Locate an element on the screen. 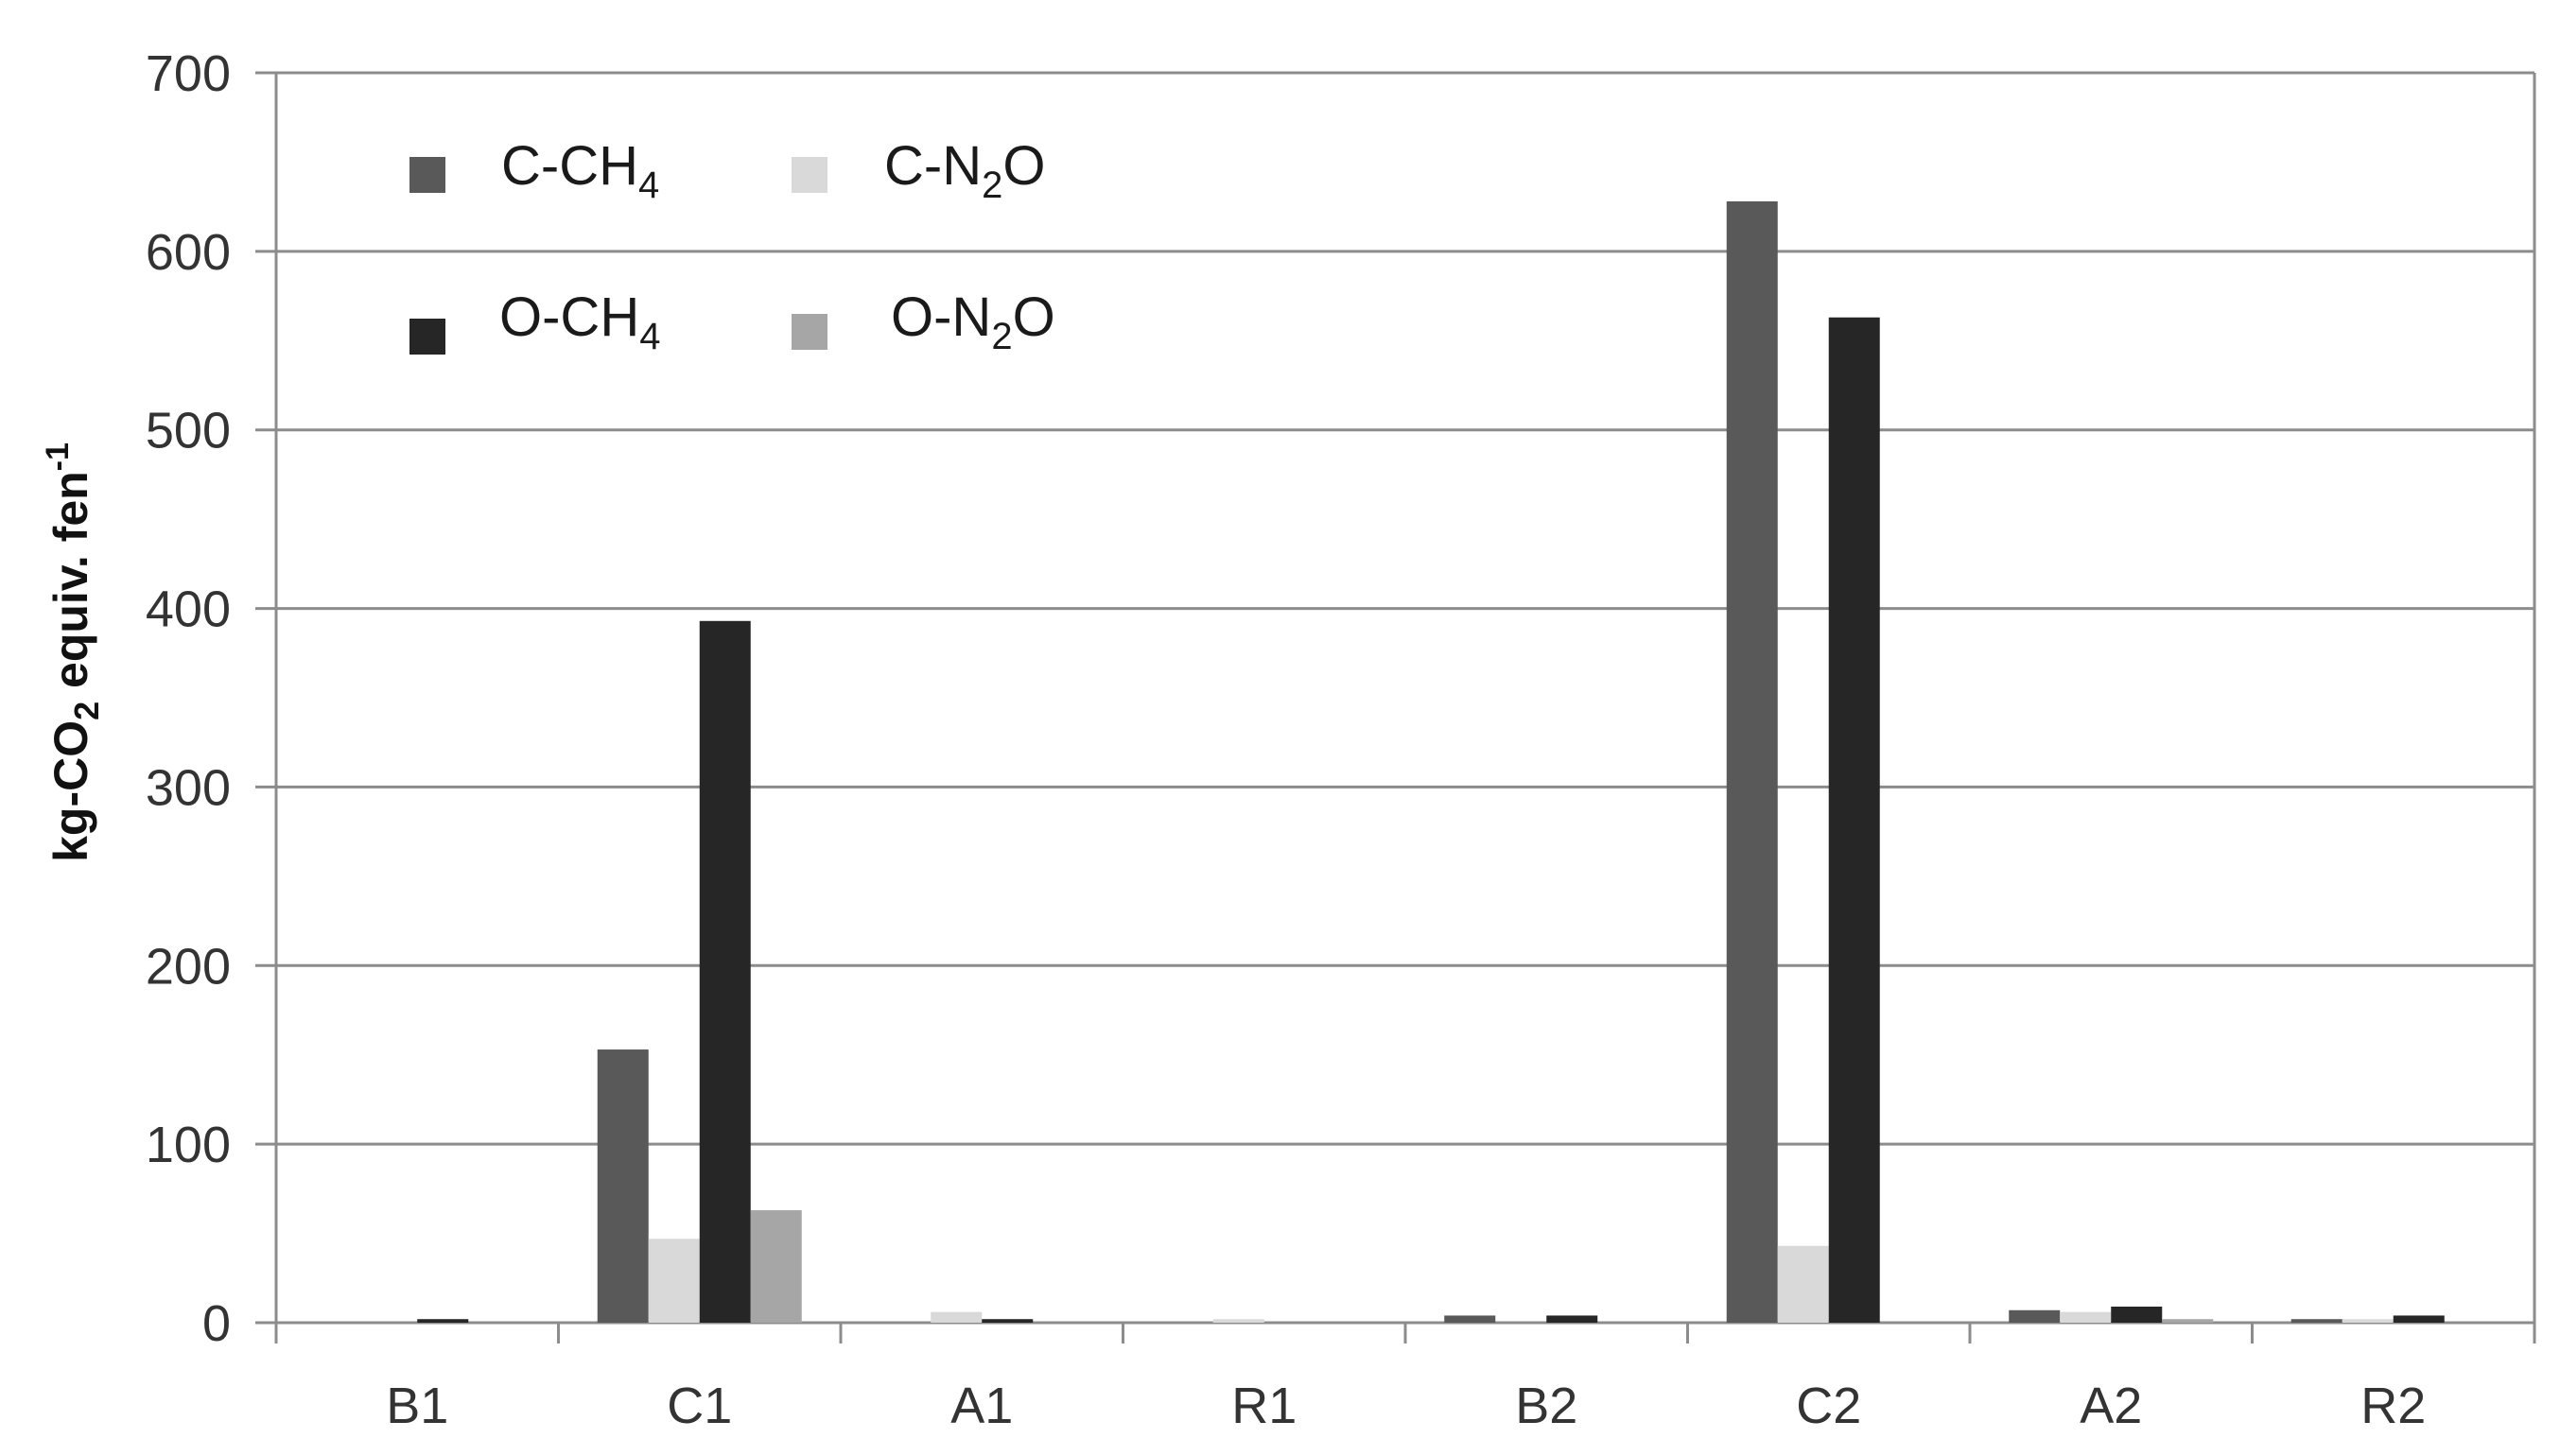 The height and width of the screenshot is (1456, 2560). x-tick-labels: B1 C1 A1 R1 B2 C2 A2 R2 is located at coordinates (1406, 1406).